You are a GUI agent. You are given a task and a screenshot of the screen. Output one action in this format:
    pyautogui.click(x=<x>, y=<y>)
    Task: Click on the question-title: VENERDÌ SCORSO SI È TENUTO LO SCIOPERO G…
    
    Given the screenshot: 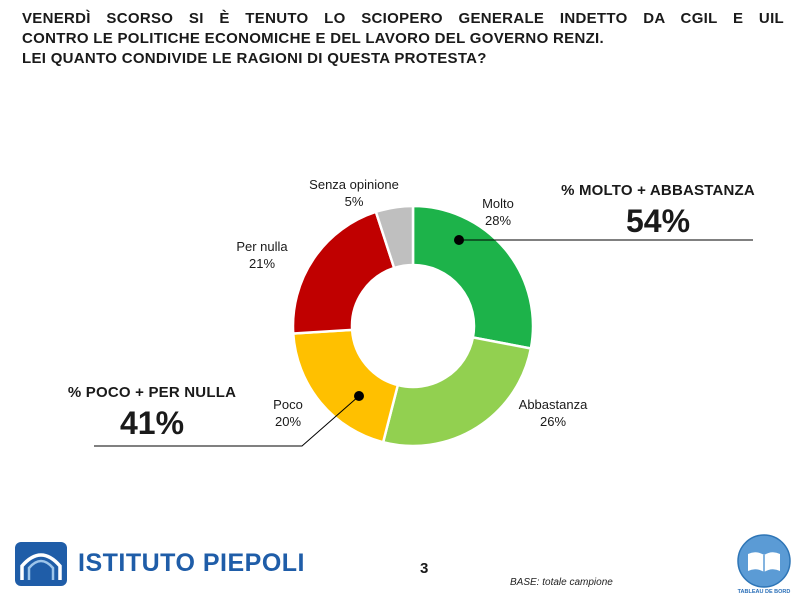 What is the action you would take?
    pyautogui.click(x=403, y=39)
    